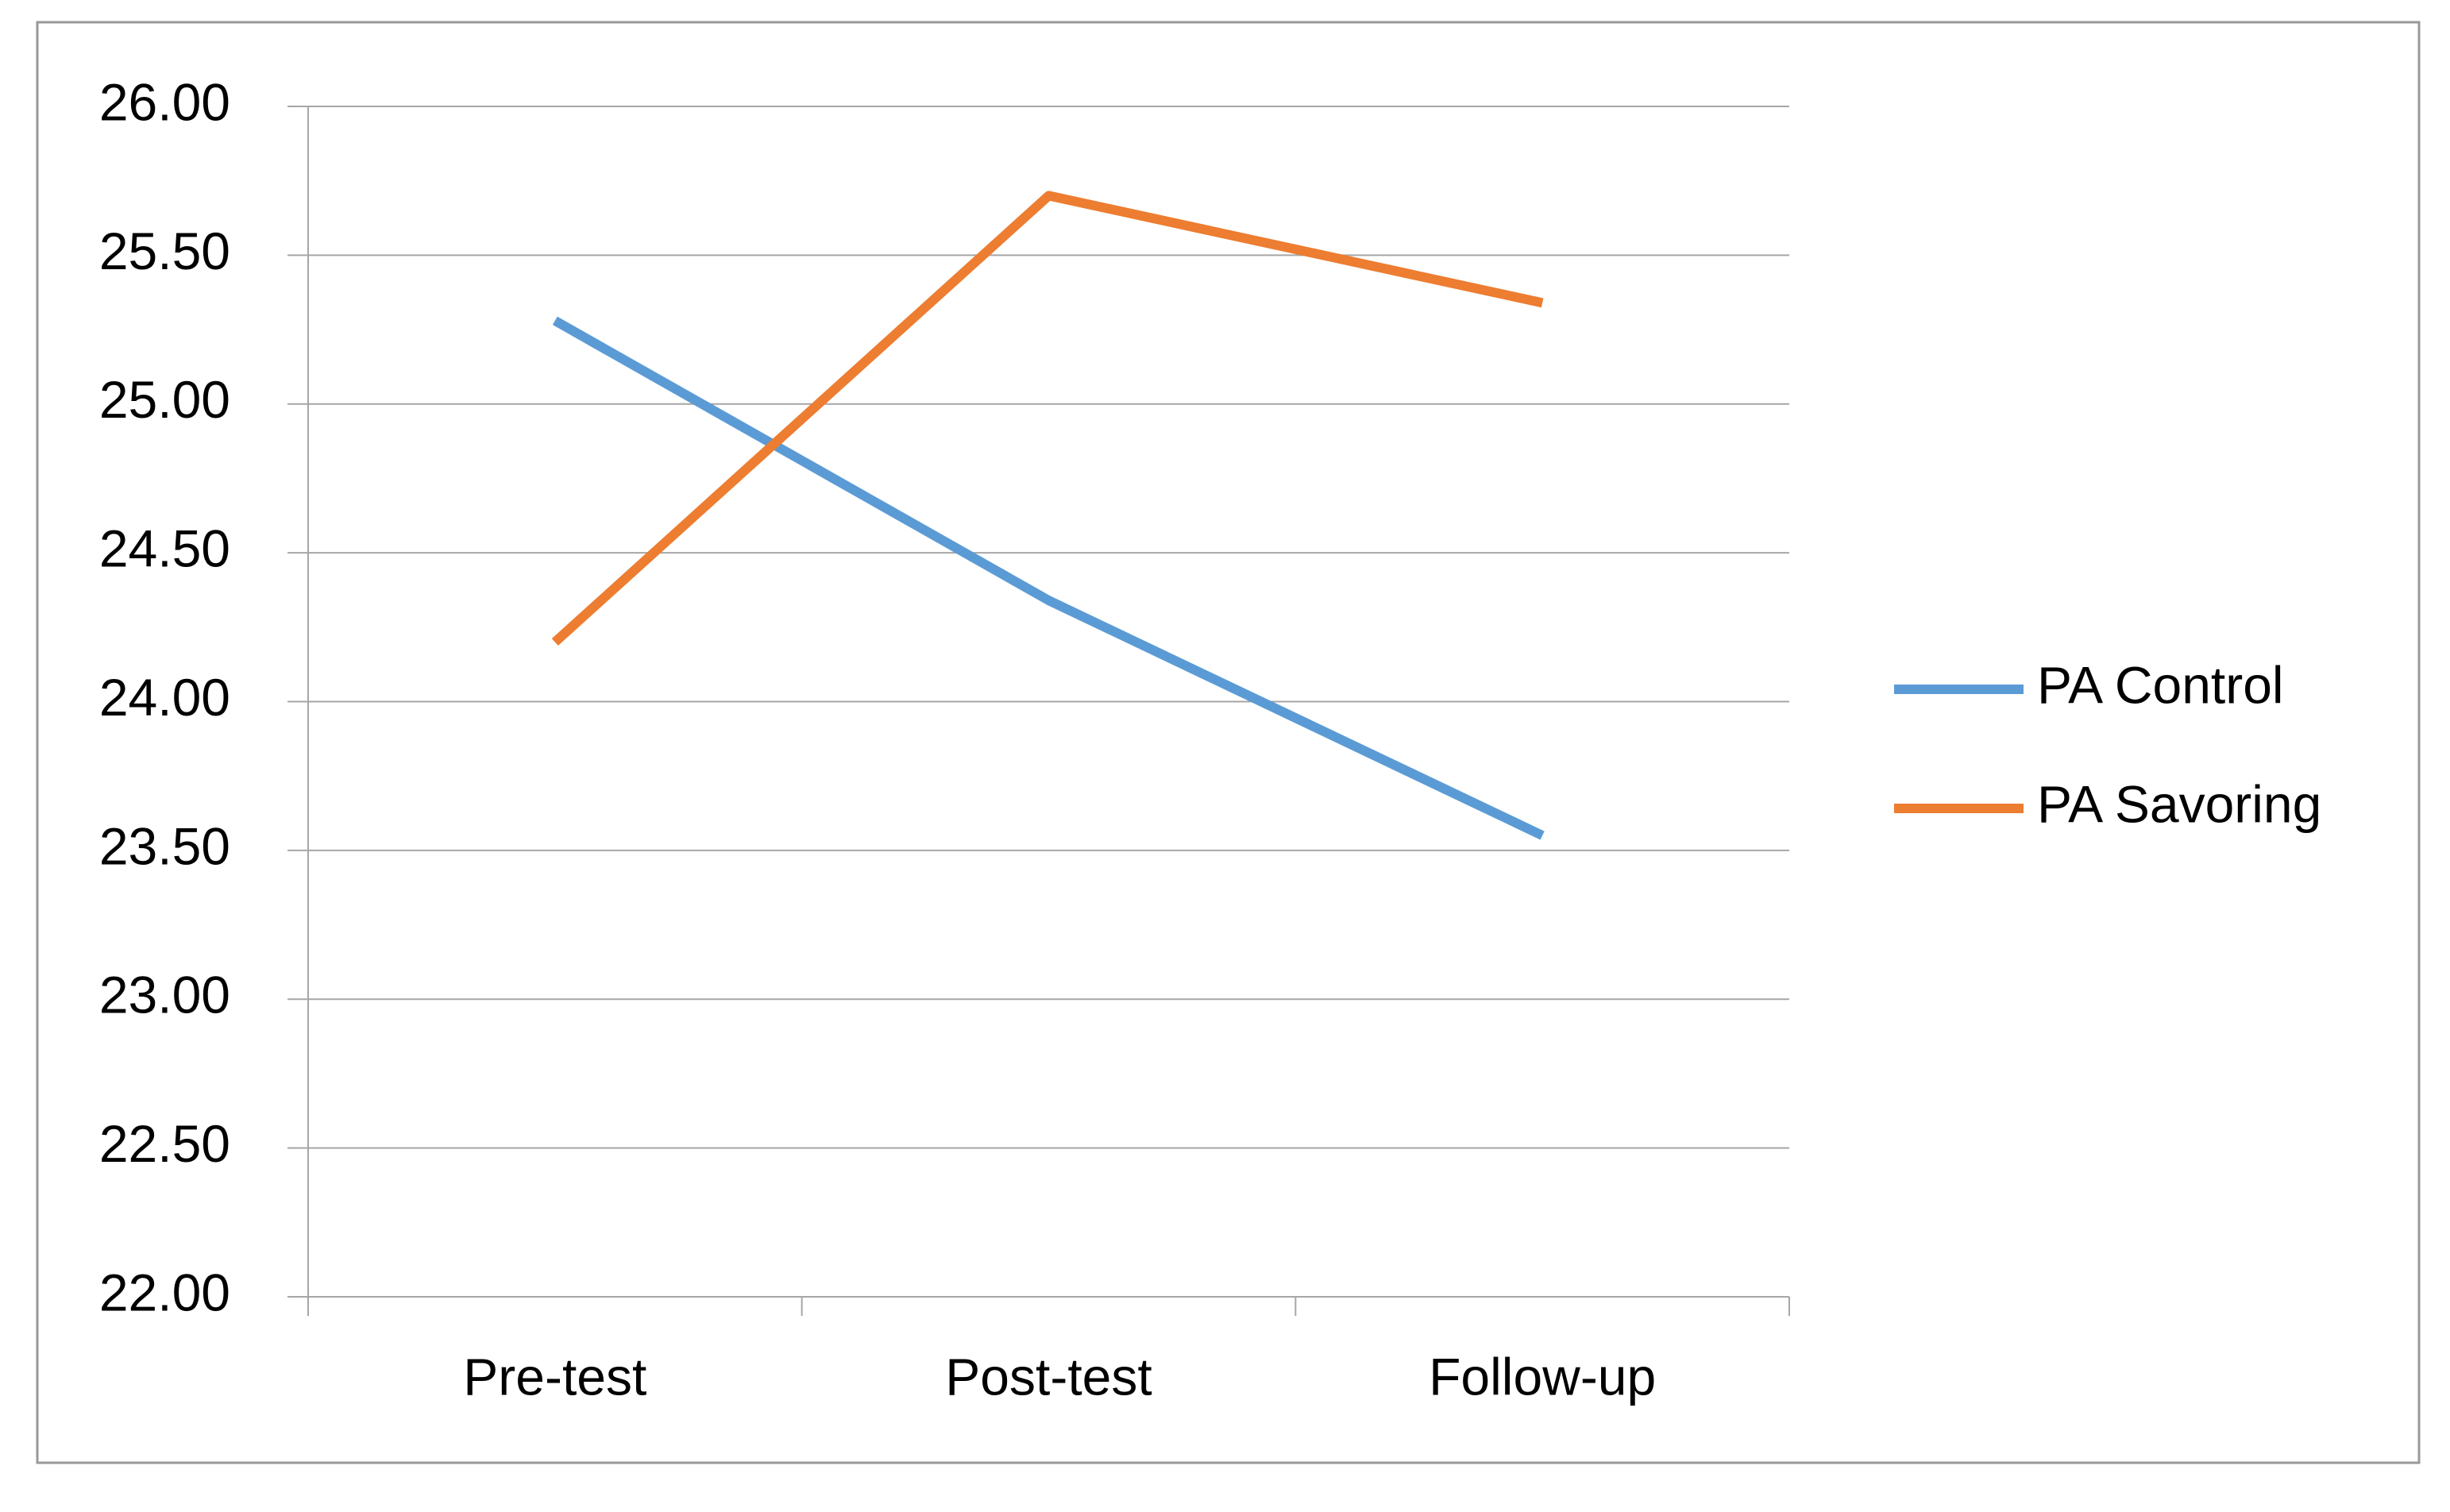  What do you see at coordinates (554, 1376) in the screenshot?
I see `x-tick-label: Pre-test` at bounding box center [554, 1376].